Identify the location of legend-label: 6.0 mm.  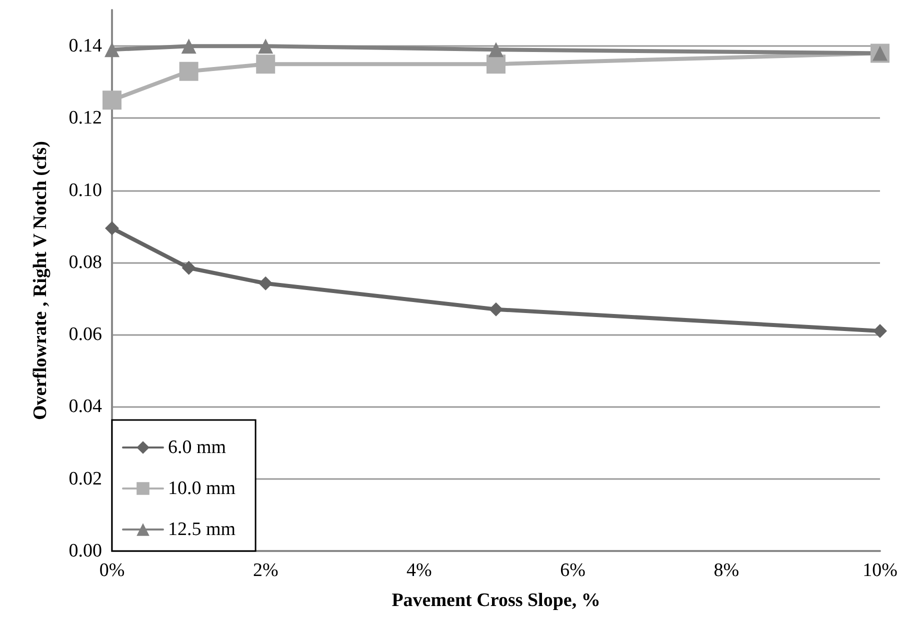
(197, 447).